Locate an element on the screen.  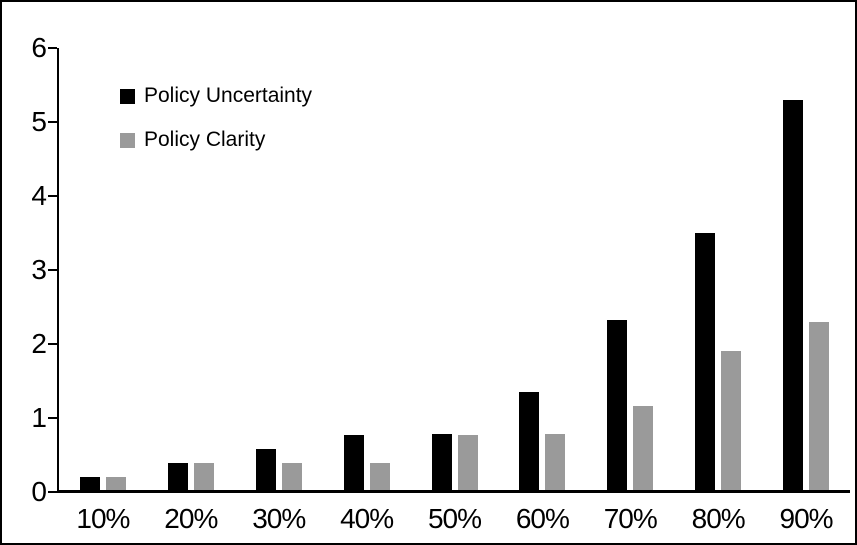
y-tick-label: 5 is located at coordinates (39, 121).